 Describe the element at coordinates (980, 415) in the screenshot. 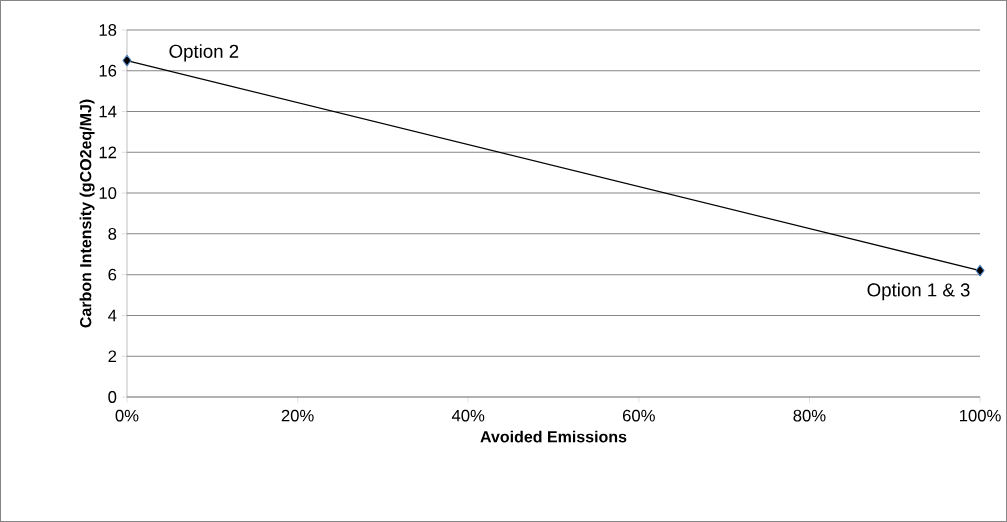

I see `x-tick-label: 100%` at that location.